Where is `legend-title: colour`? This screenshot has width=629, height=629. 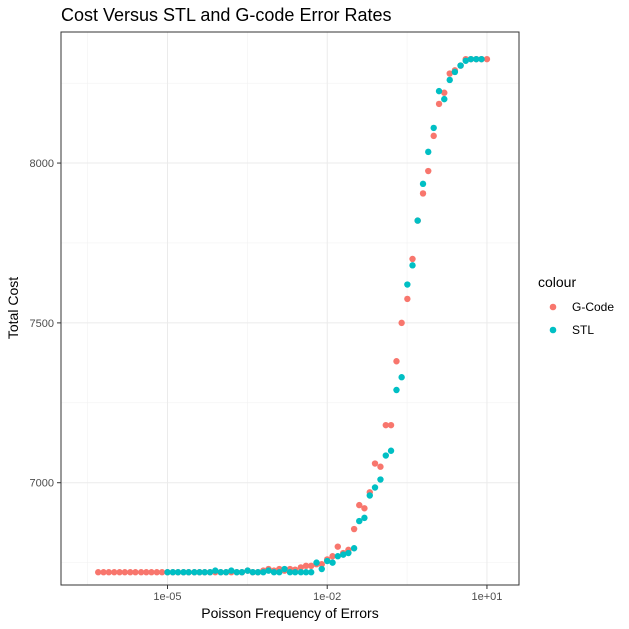
legend-title: colour is located at coordinates (557, 282).